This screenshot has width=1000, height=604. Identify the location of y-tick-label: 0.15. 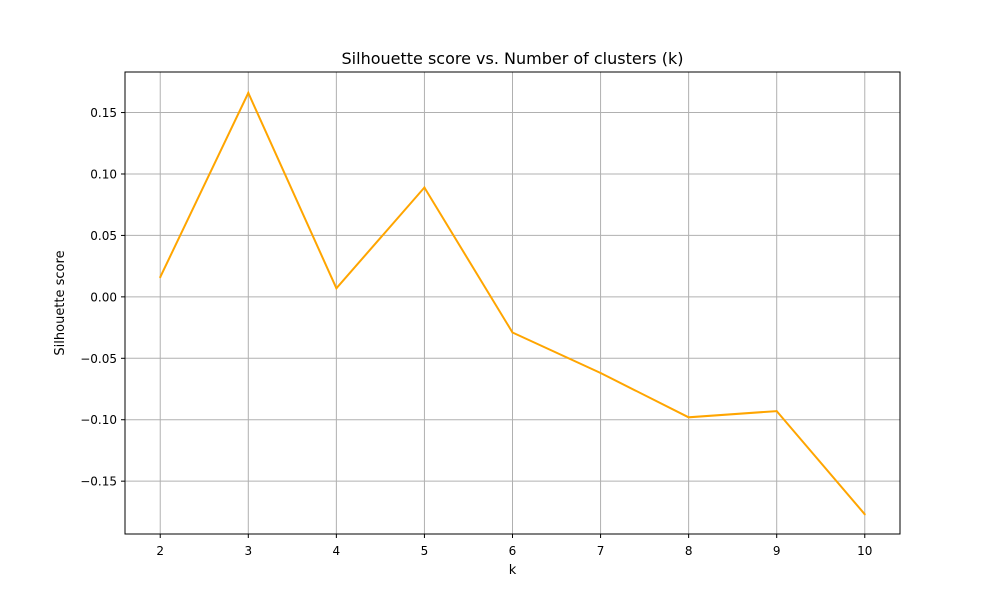
(103, 113).